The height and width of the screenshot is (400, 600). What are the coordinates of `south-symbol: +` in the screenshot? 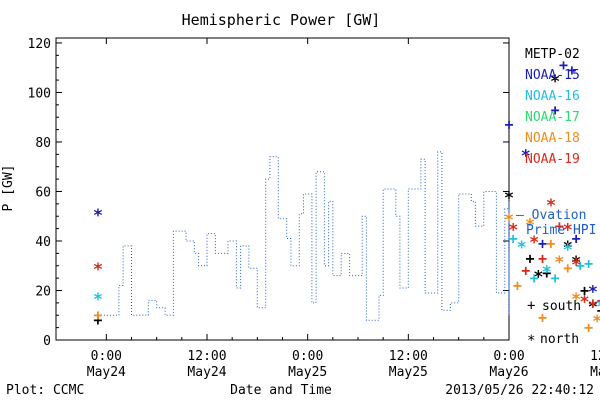 It's located at (531, 306).